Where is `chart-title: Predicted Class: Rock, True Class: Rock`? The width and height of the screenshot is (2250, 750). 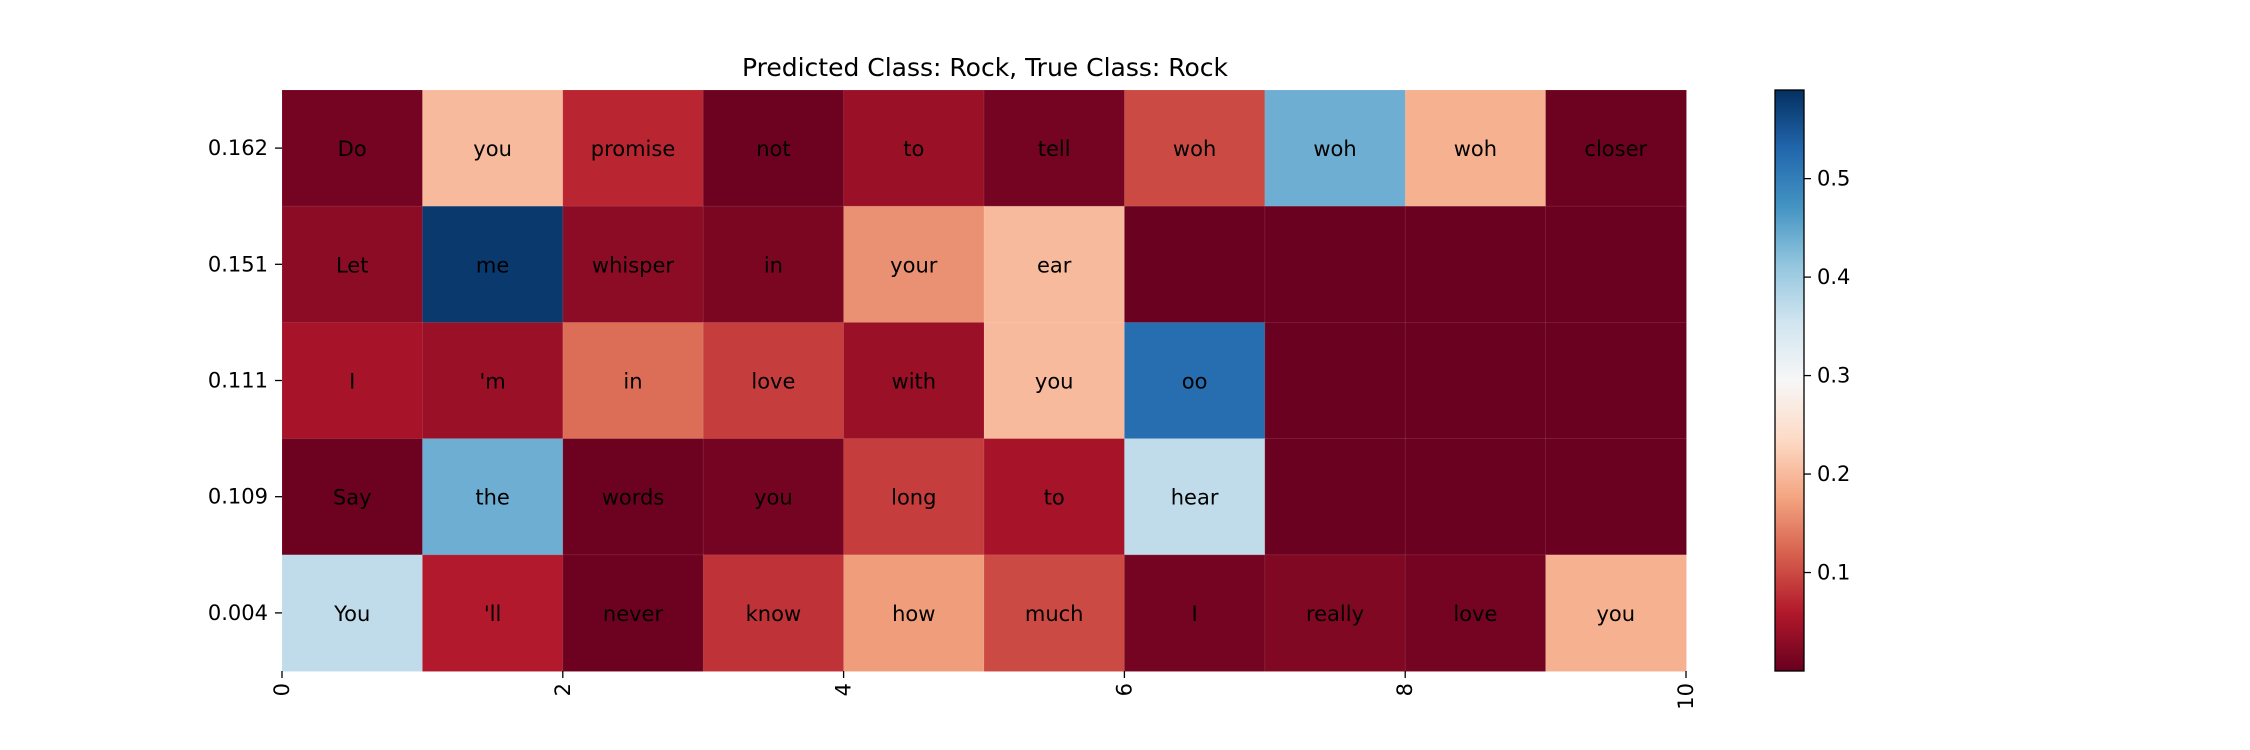
chart-title: Predicted Class: Rock, True Class: Rock is located at coordinates (985, 67).